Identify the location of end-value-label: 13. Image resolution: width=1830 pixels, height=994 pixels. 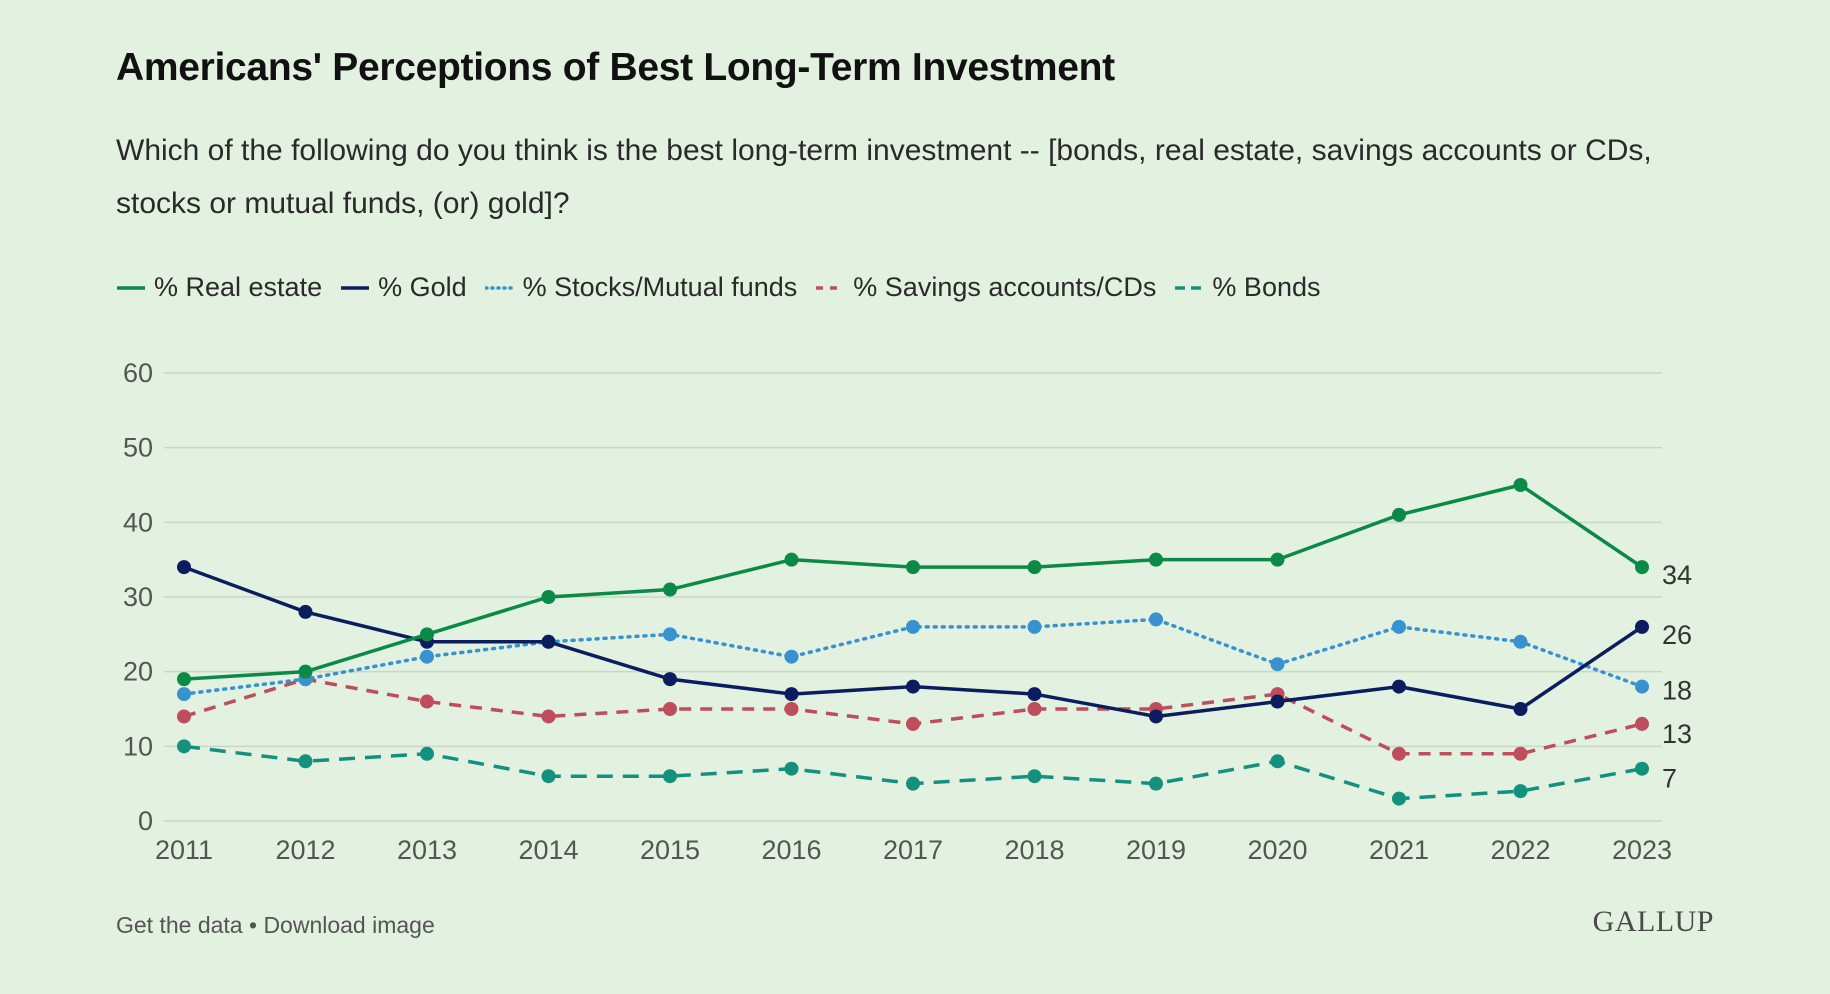
(1677, 734).